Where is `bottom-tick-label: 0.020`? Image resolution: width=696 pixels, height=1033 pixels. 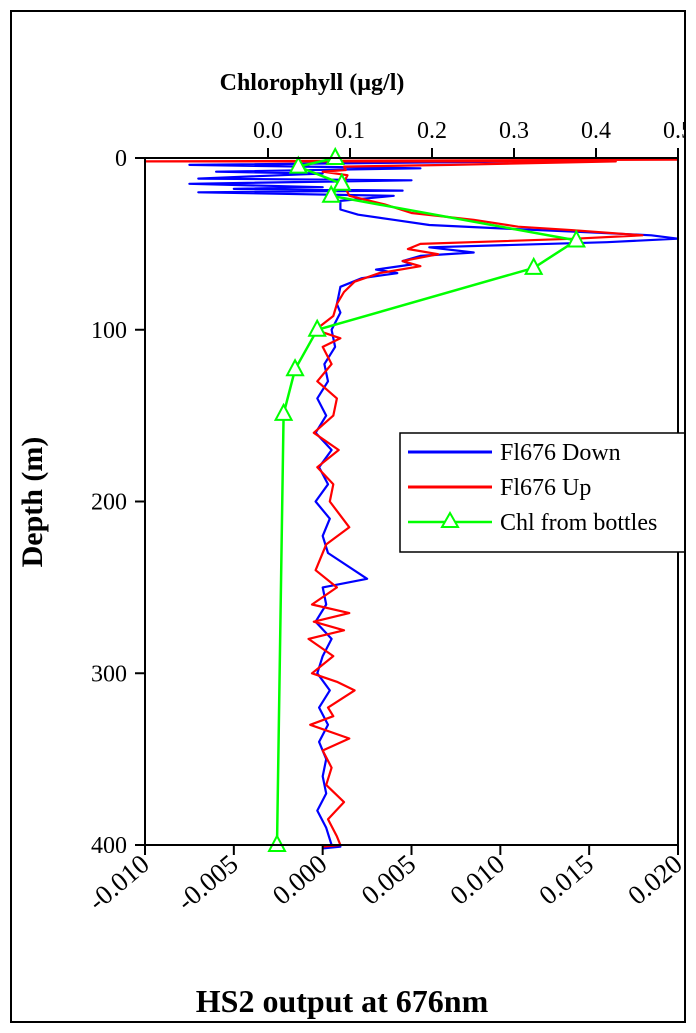
bottom-tick-label: 0.020 is located at coordinates (654, 880).